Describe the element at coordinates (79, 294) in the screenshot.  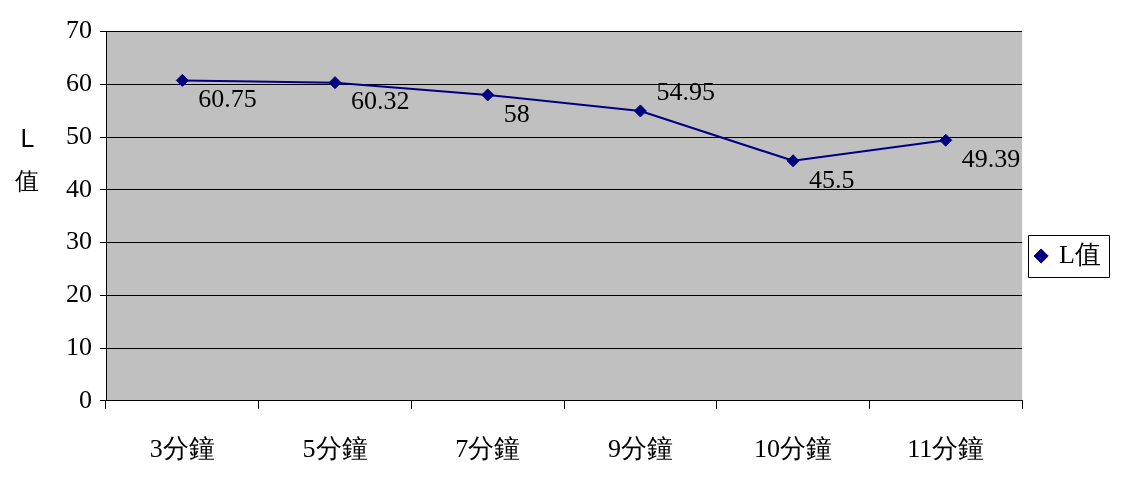
I see `y-tick-label: 20` at that location.